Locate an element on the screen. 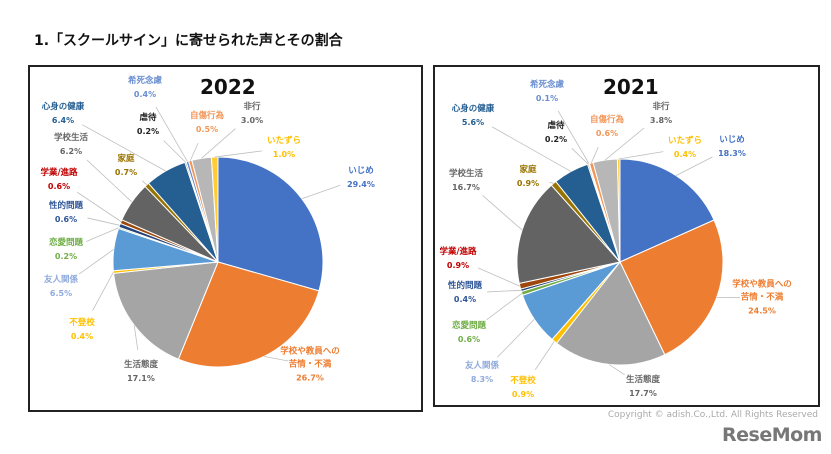 This screenshot has height=454, width=831. data-label: 自傷行為 0.6% is located at coordinates (607, 127).